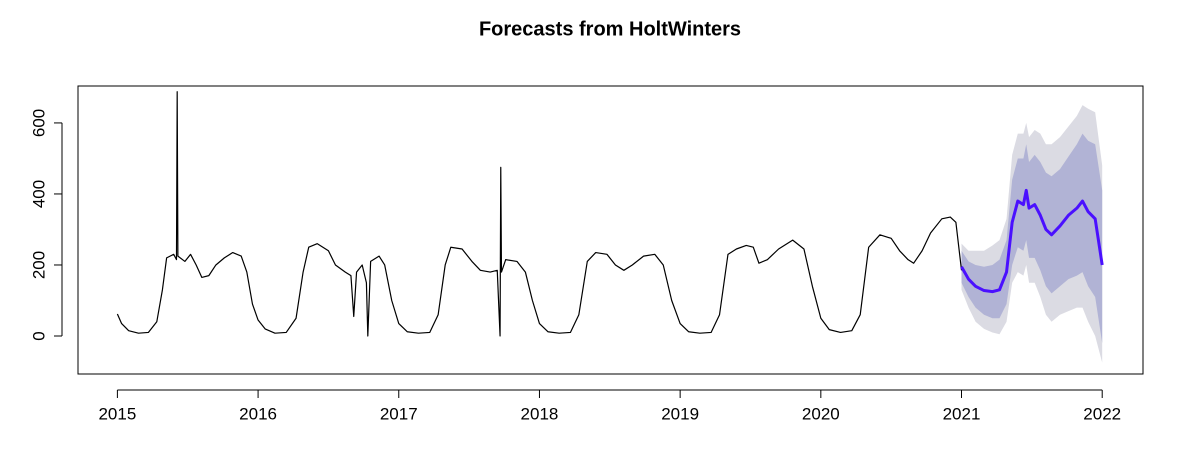  What do you see at coordinates (680, 413) in the screenshot?
I see `x-tick-label: 2019` at bounding box center [680, 413].